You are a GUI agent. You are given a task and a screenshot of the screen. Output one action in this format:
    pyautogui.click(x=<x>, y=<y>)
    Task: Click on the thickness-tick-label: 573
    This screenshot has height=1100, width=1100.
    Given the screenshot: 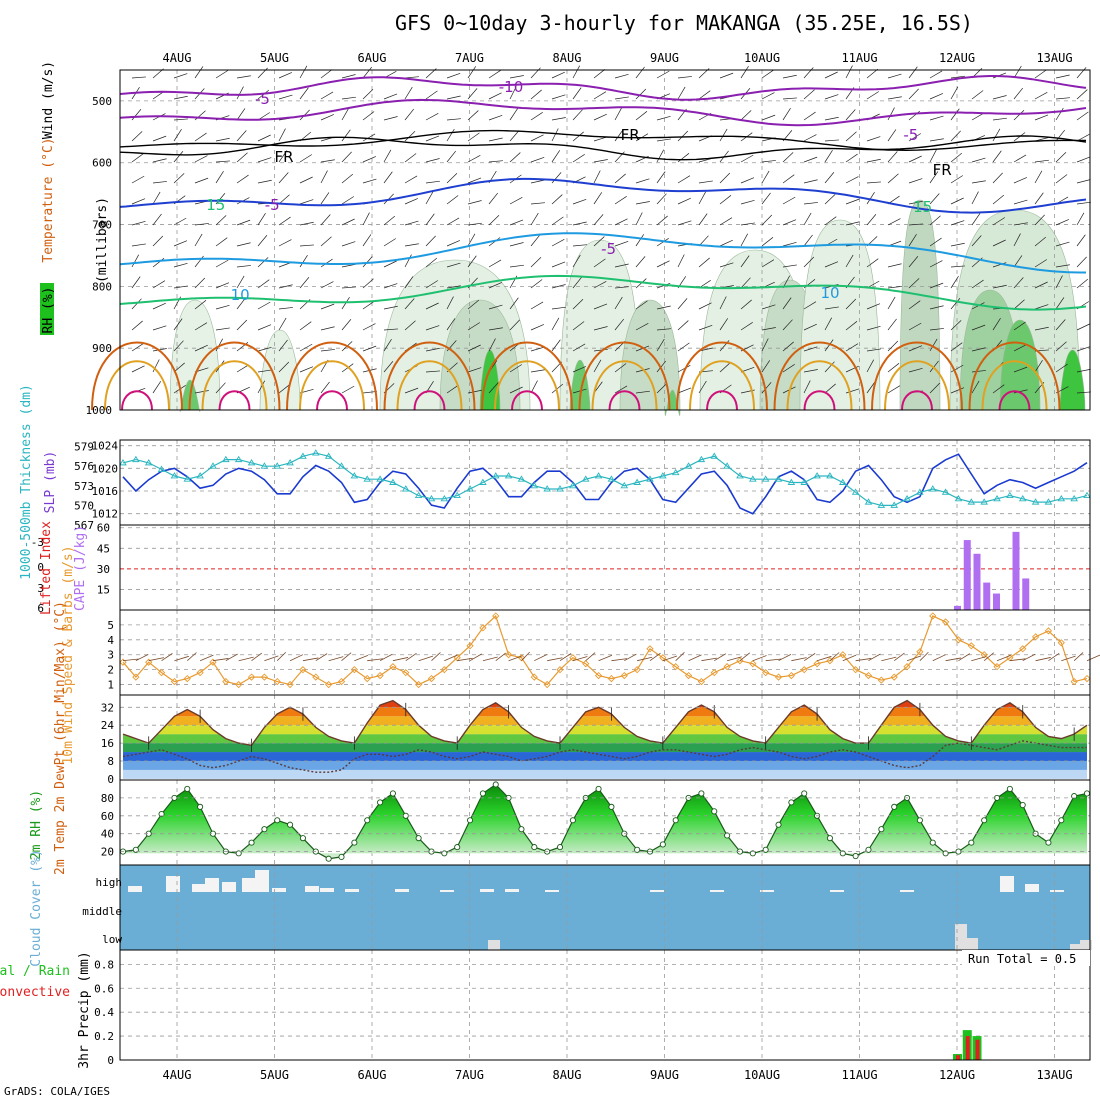 What is the action you would take?
    pyautogui.click(x=84, y=486)
    